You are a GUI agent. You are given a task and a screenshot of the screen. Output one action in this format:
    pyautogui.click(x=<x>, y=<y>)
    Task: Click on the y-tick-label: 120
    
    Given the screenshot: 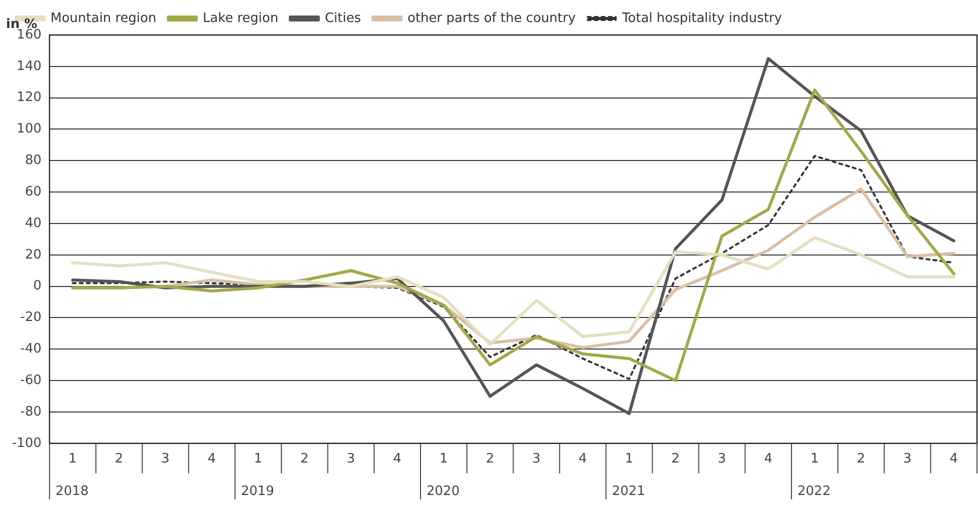 What is the action you would take?
    pyautogui.click(x=29, y=98)
    